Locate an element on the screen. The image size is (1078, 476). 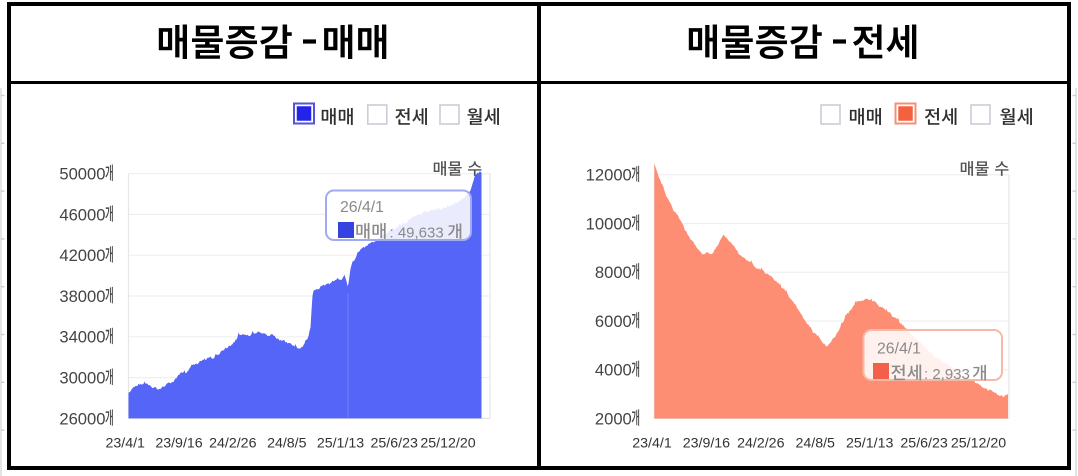
svg-text: 4000 is located at coordinates (613, 370).